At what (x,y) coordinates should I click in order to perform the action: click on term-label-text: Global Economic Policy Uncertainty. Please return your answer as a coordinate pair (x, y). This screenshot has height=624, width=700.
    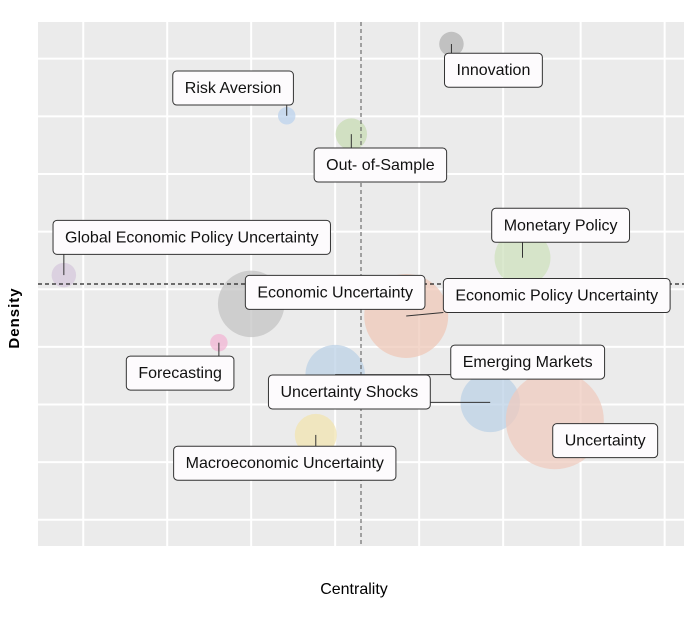
    Looking at the image, I should click on (191, 237).